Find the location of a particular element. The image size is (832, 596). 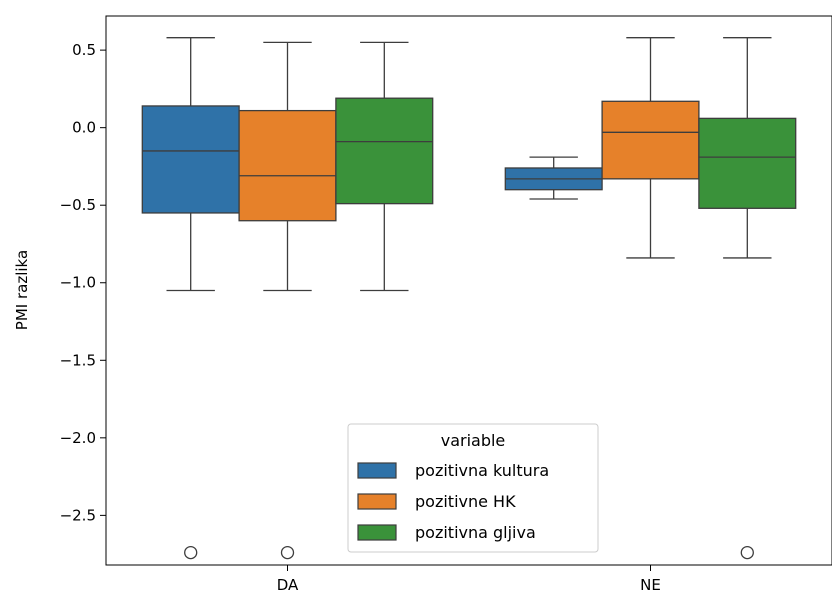

y-tick-label: −2.5 is located at coordinates (78, 515).